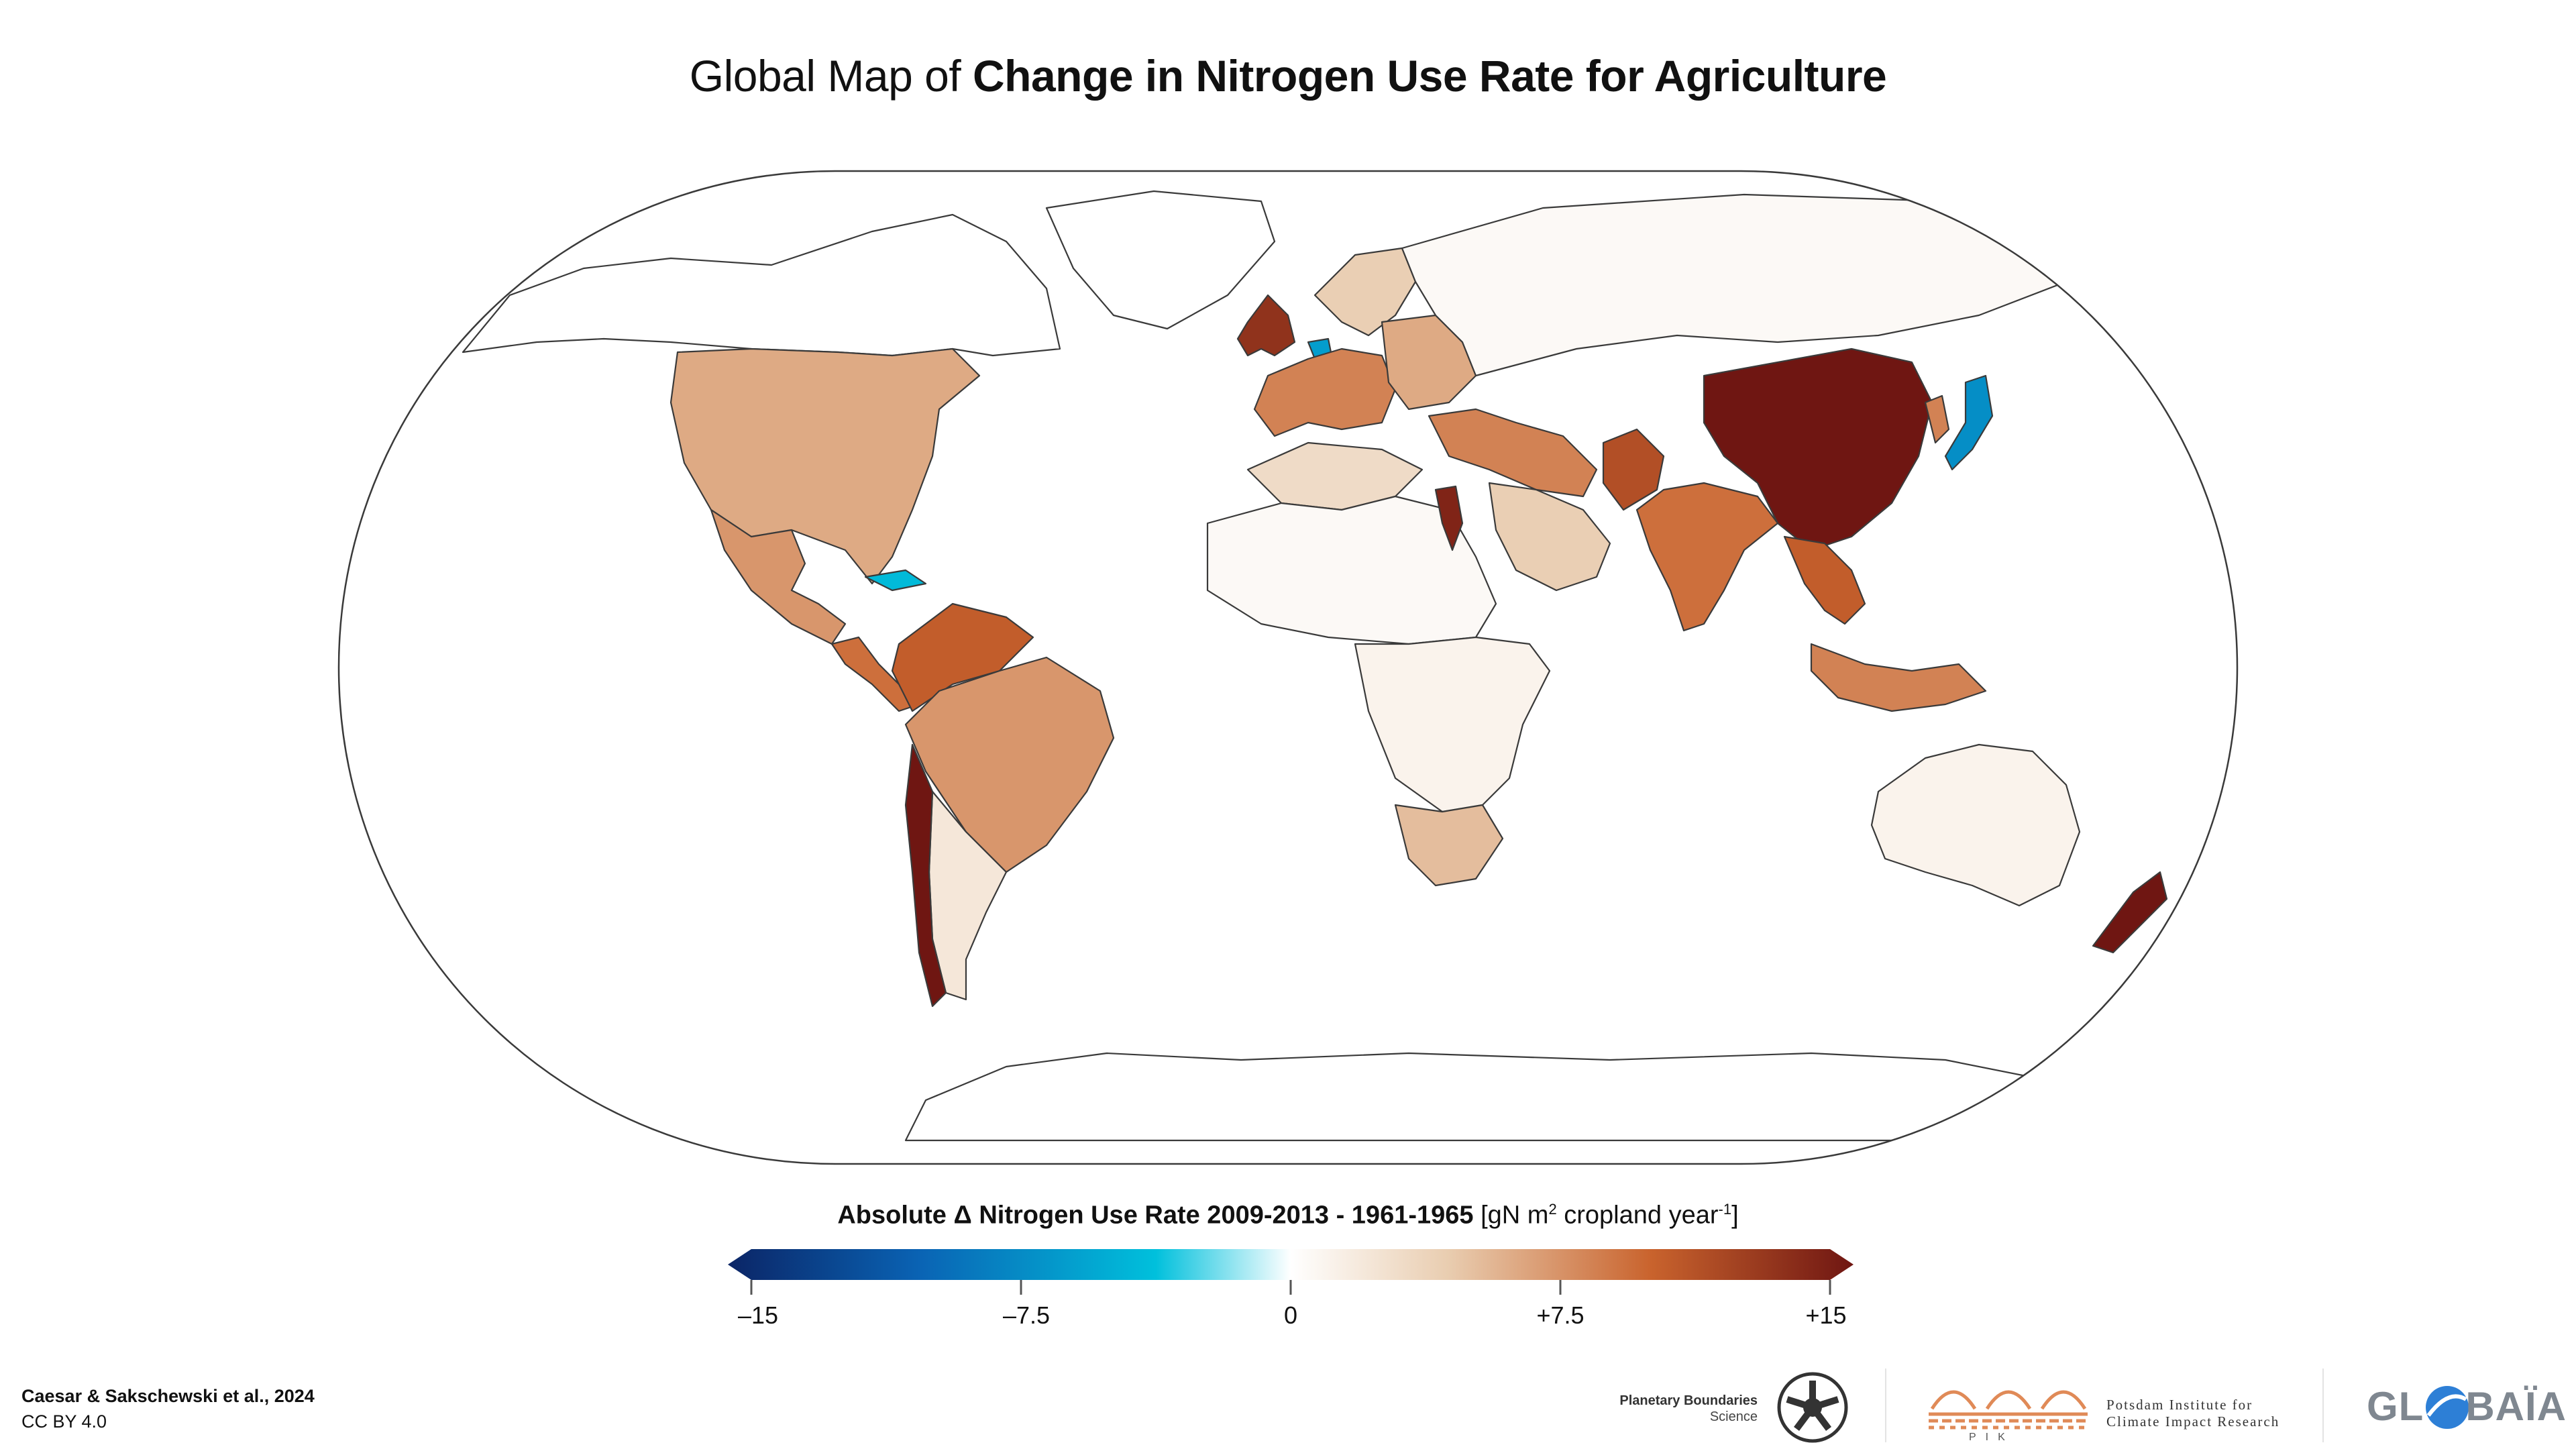 The image size is (2576, 1449). Describe the element at coordinates (1898, 677) in the screenshot. I see `region-indonesia` at that location.